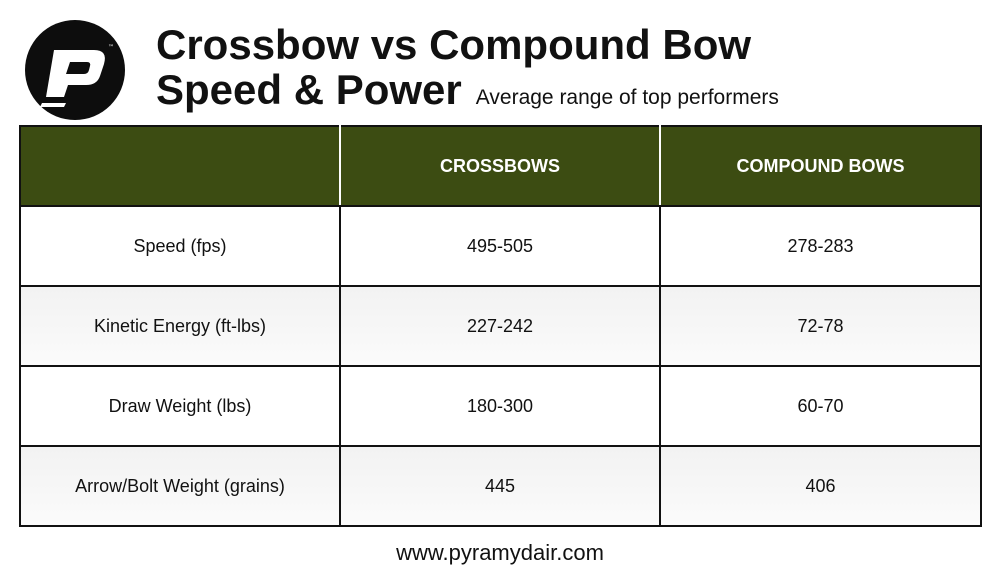 Image resolution: width=1000 pixels, height=583 pixels. Describe the element at coordinates (454, 44) in the screenshot. I see `page-title-line1: Crossbow vs Compound Bow` at that location.